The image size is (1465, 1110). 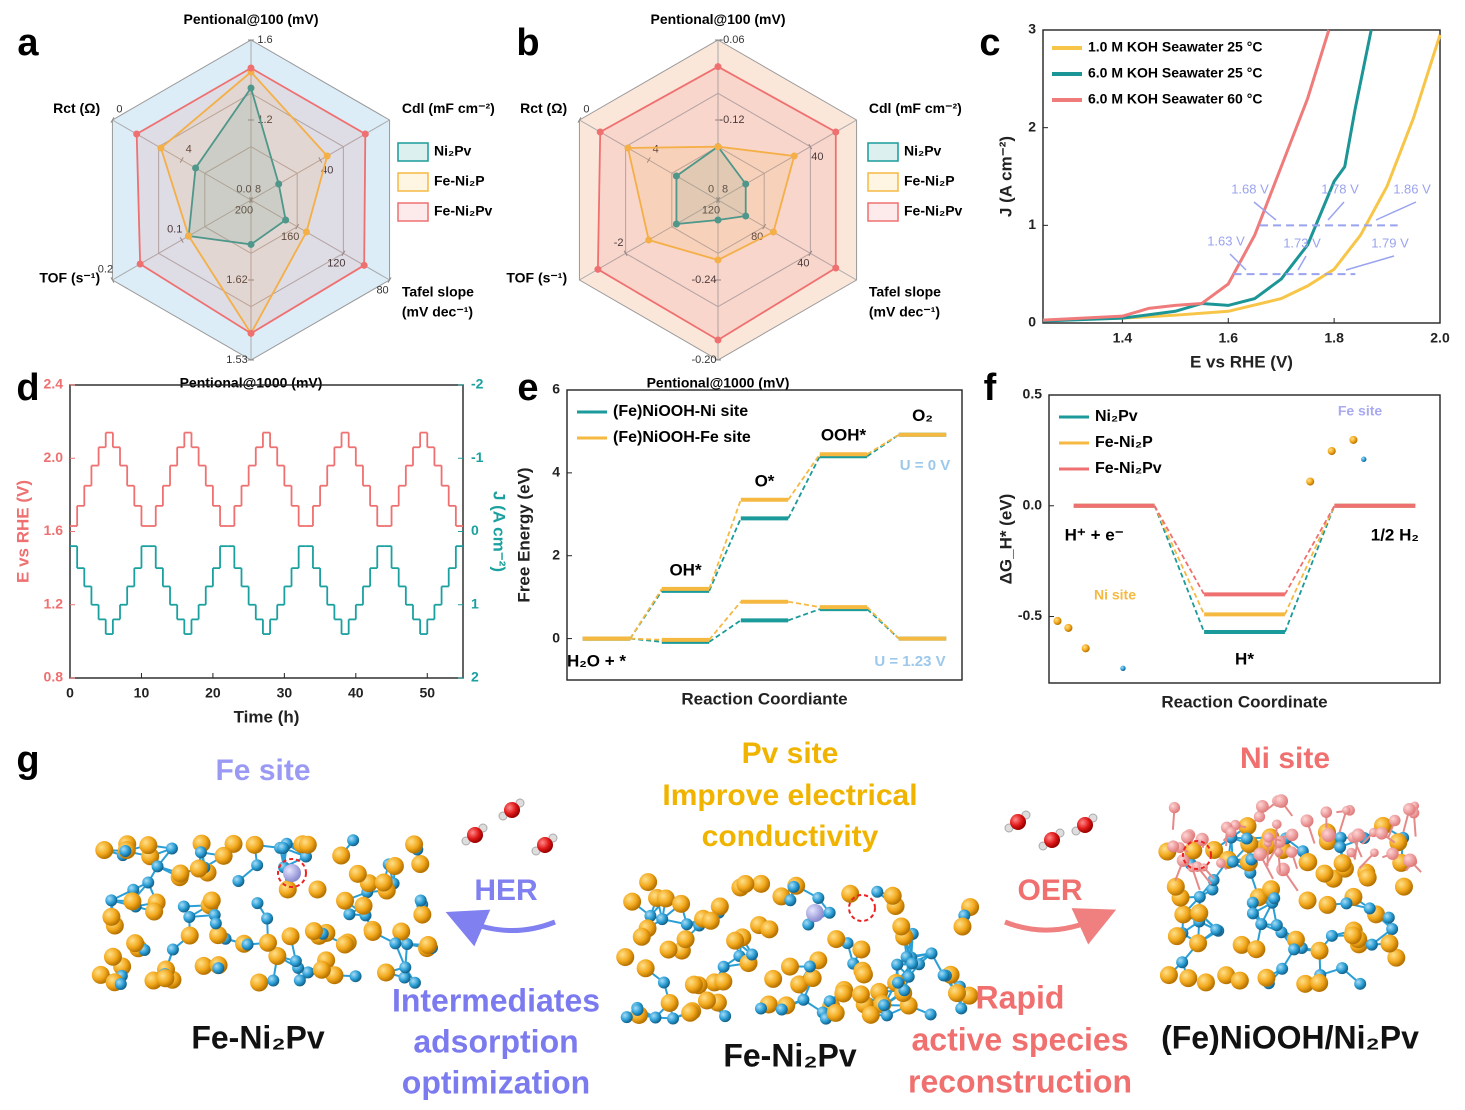 I want to click on scheme-text: HER, so click(x=506, y=890).